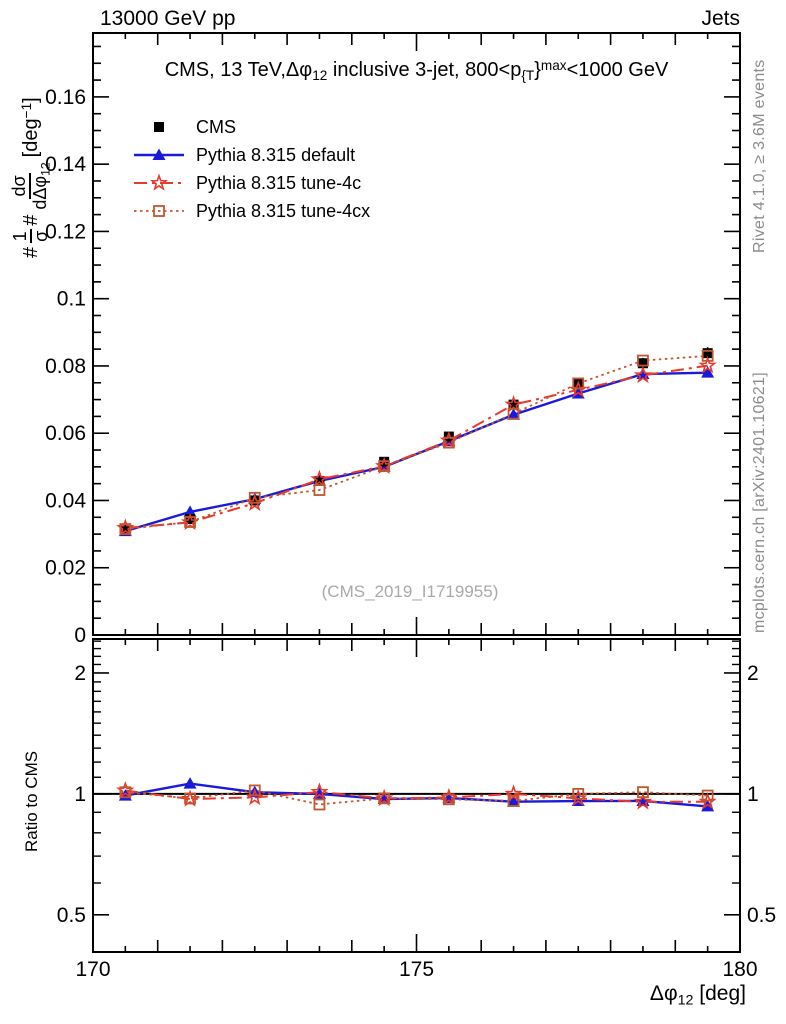 This screenshot has height=1024, width=786. Describe the element at coordinates (159, 127) in the screenshot. I see `legend-marker-cms-icon` at that location.